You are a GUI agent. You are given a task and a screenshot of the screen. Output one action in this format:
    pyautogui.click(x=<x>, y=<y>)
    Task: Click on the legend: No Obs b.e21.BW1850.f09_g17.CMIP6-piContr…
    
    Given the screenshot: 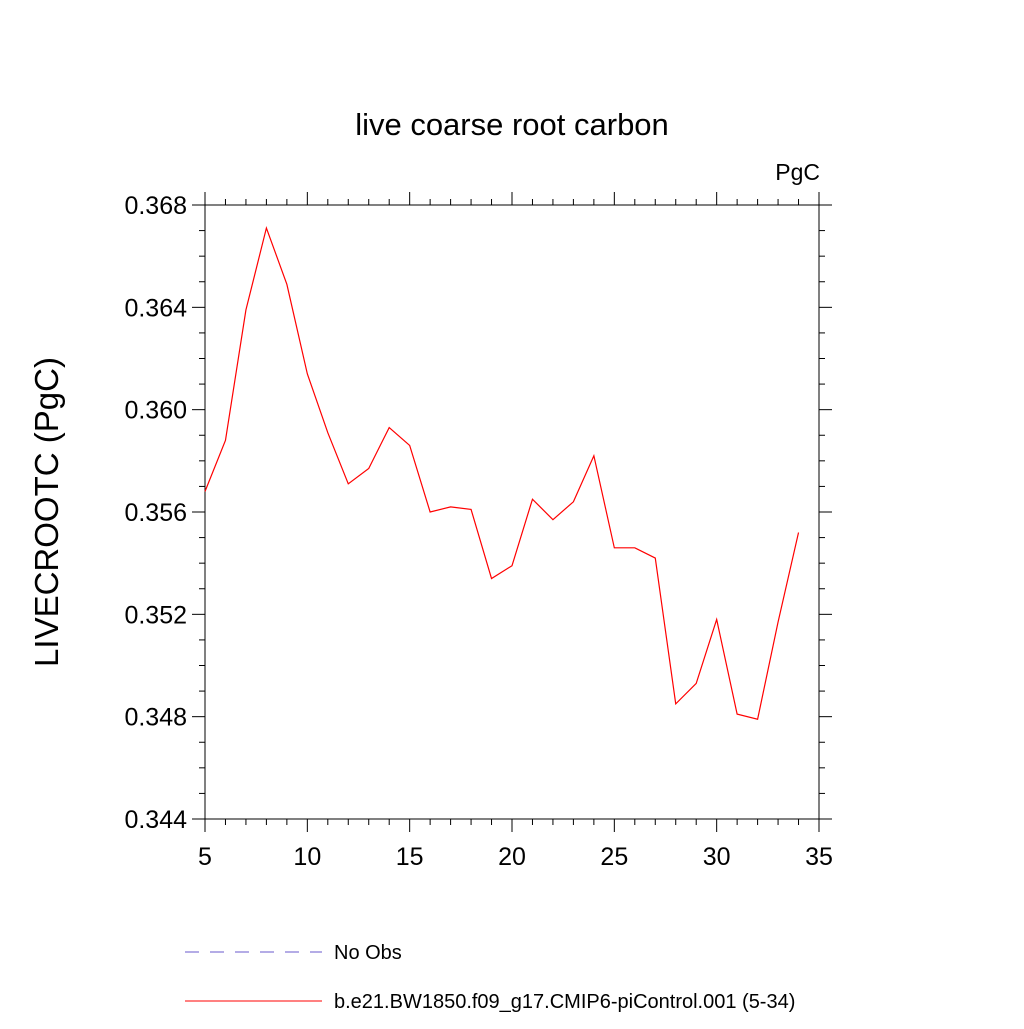 What is the action you would take?
    pyautogui.click(x=490, y=977)
    